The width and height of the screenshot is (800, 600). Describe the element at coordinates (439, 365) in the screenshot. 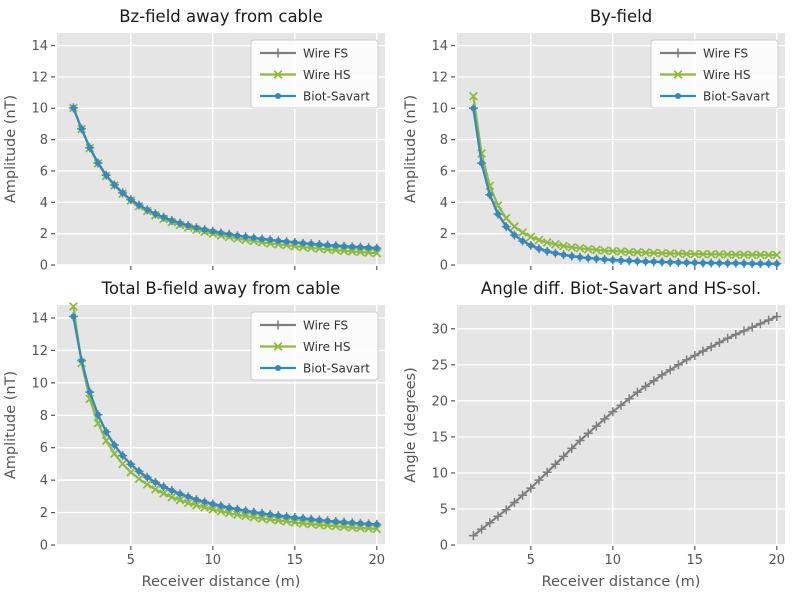

I see `y-tick-label: 25` at that location.